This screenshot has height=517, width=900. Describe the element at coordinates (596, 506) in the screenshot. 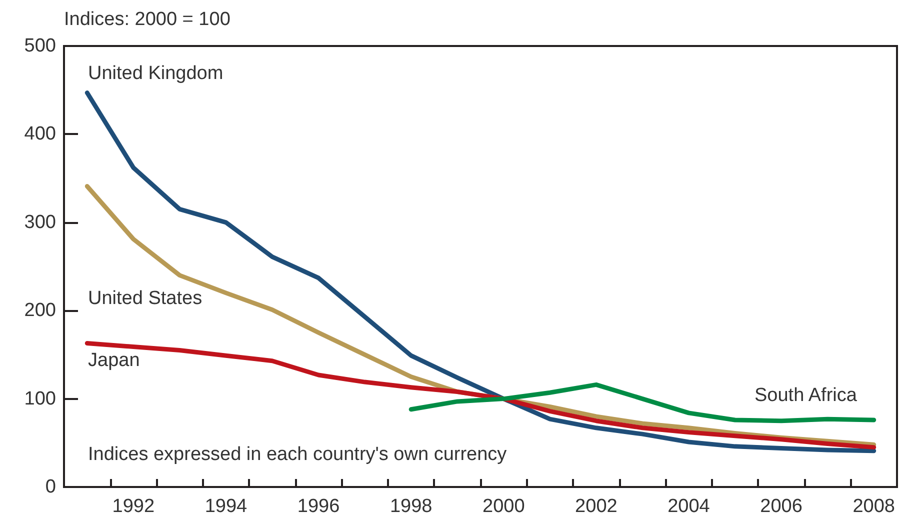

I see `x-tick-label: 2002` at that location.